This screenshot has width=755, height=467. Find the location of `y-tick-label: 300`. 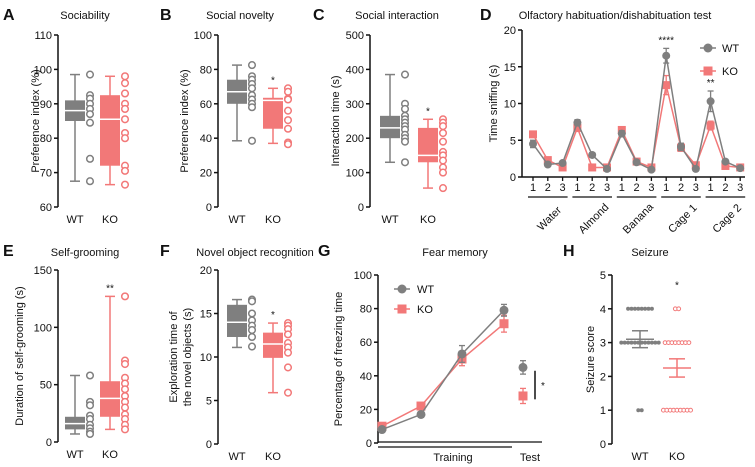

y-tick-label: 300 is located at coordinates (355, 105).